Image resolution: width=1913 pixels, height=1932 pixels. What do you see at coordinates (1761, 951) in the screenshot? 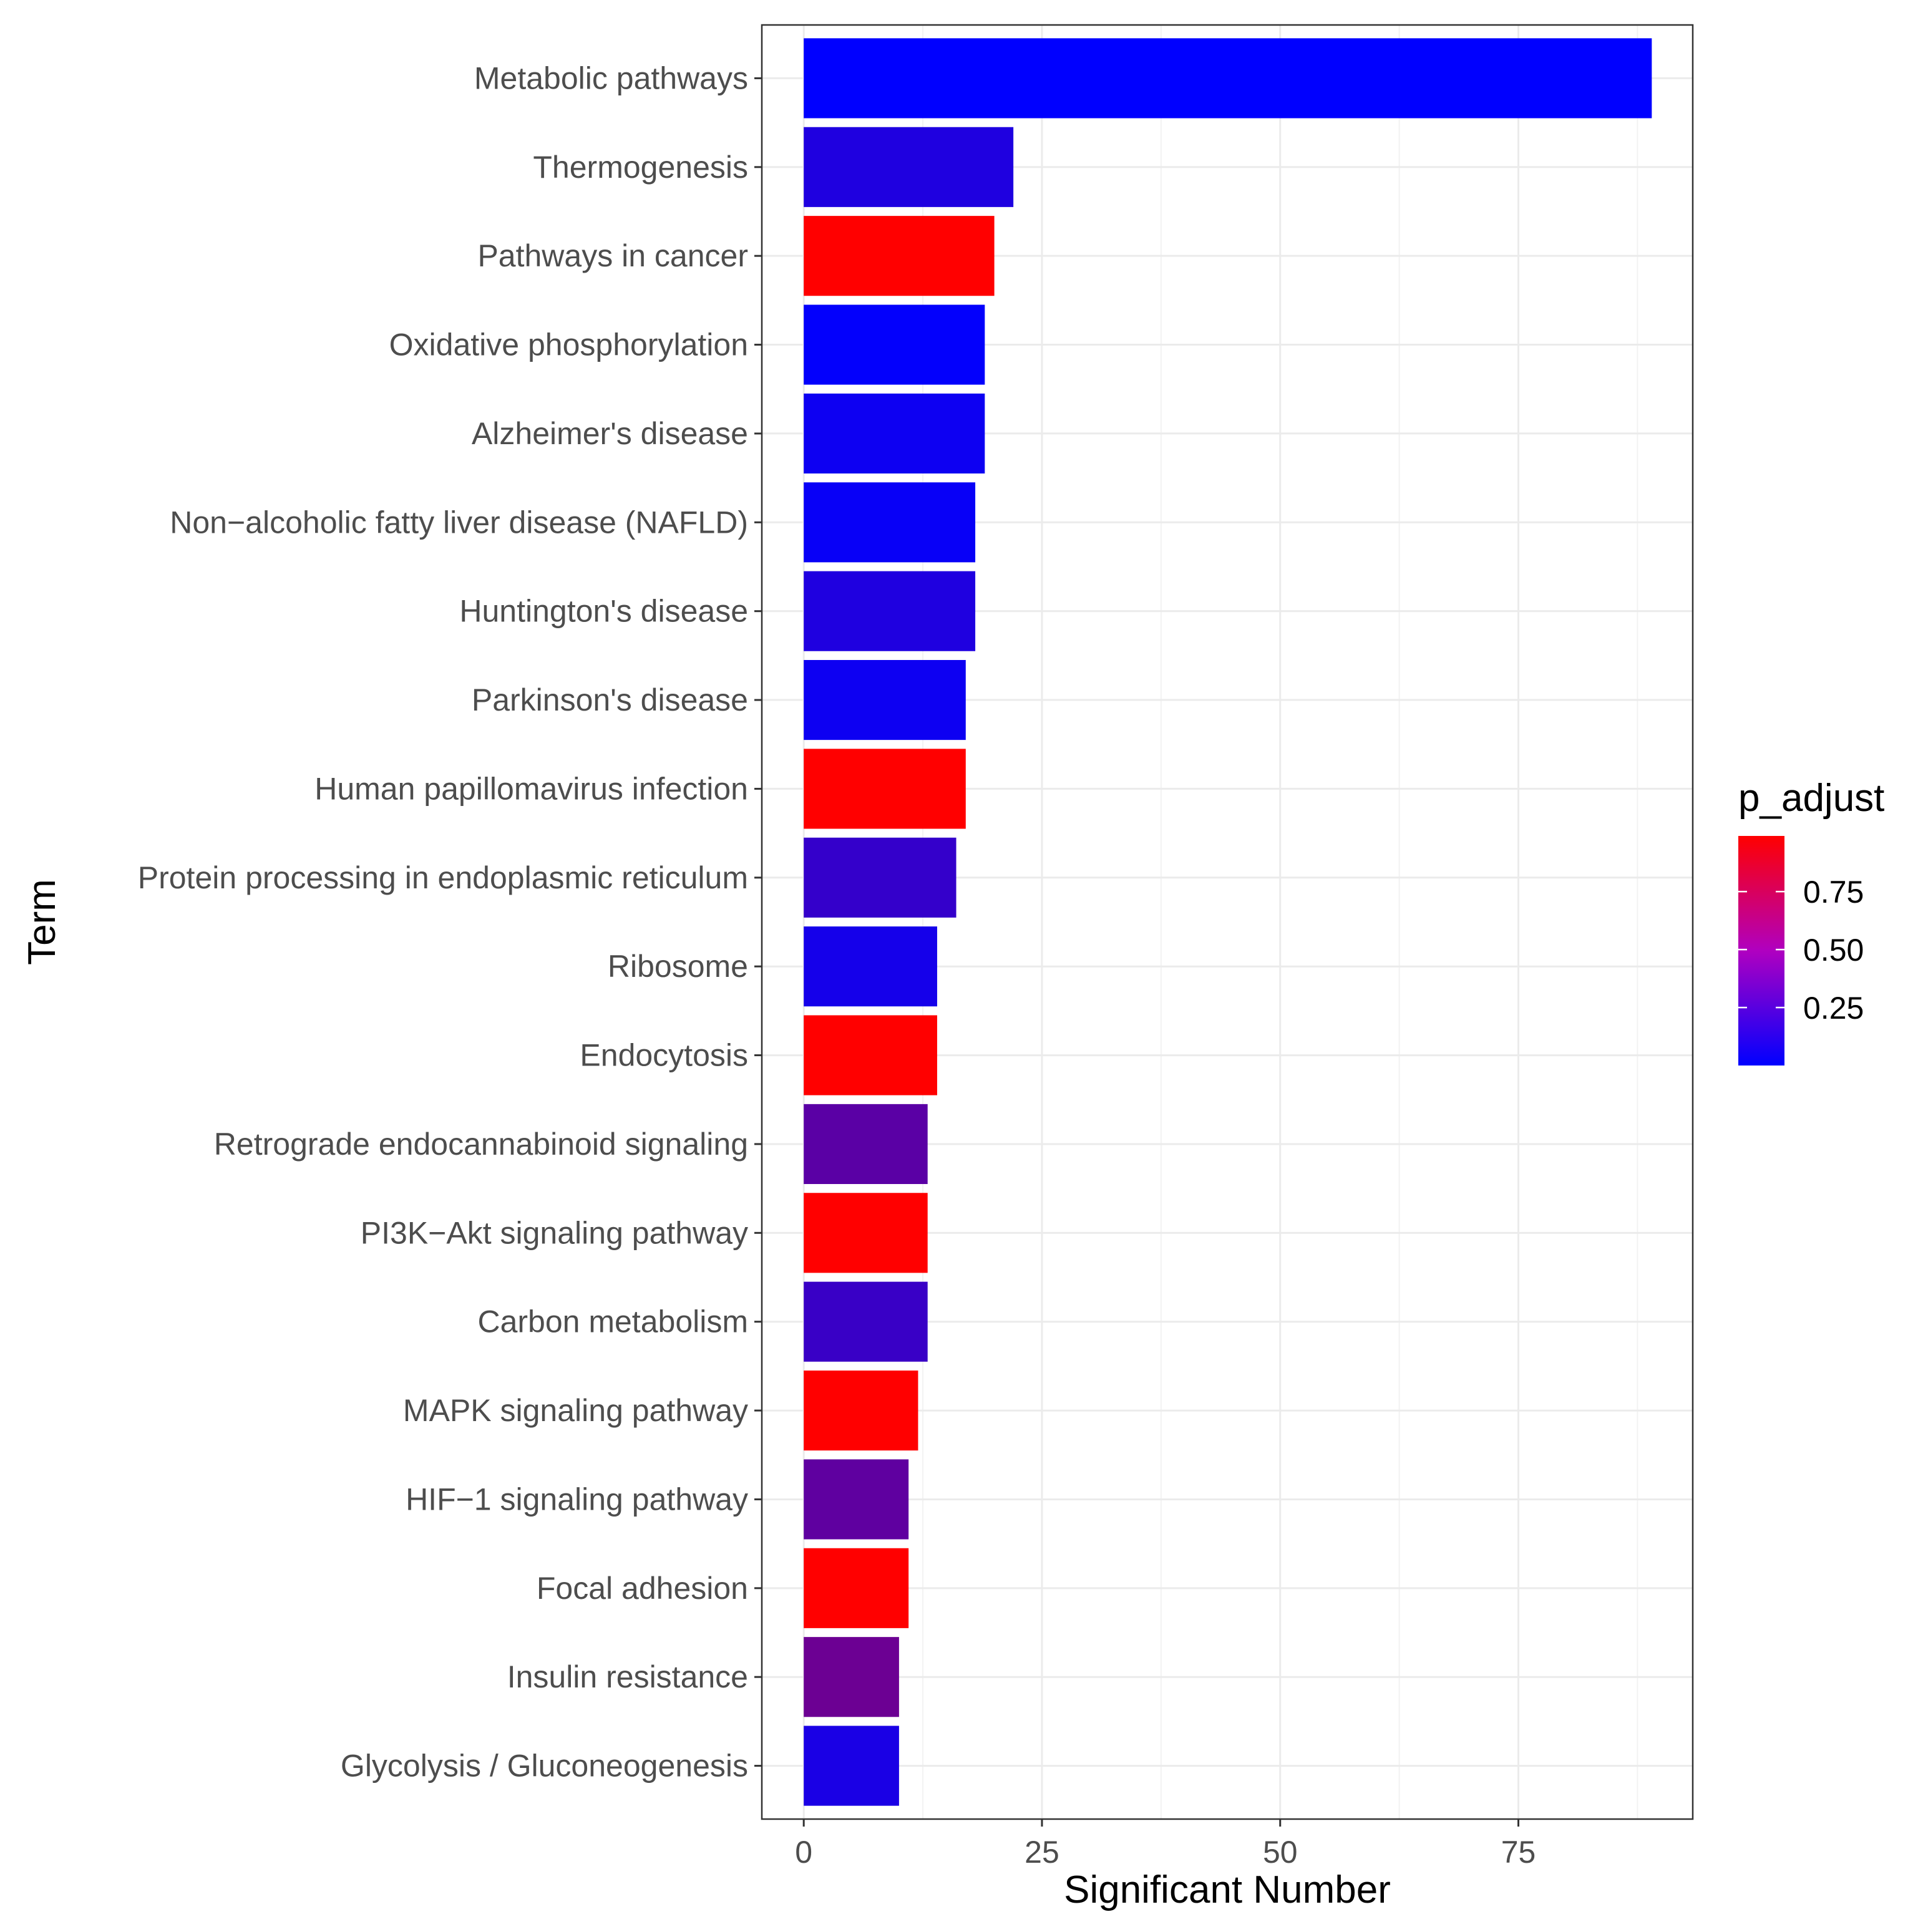
I see `legend-colorbar` at bounding box center [1761, 951].